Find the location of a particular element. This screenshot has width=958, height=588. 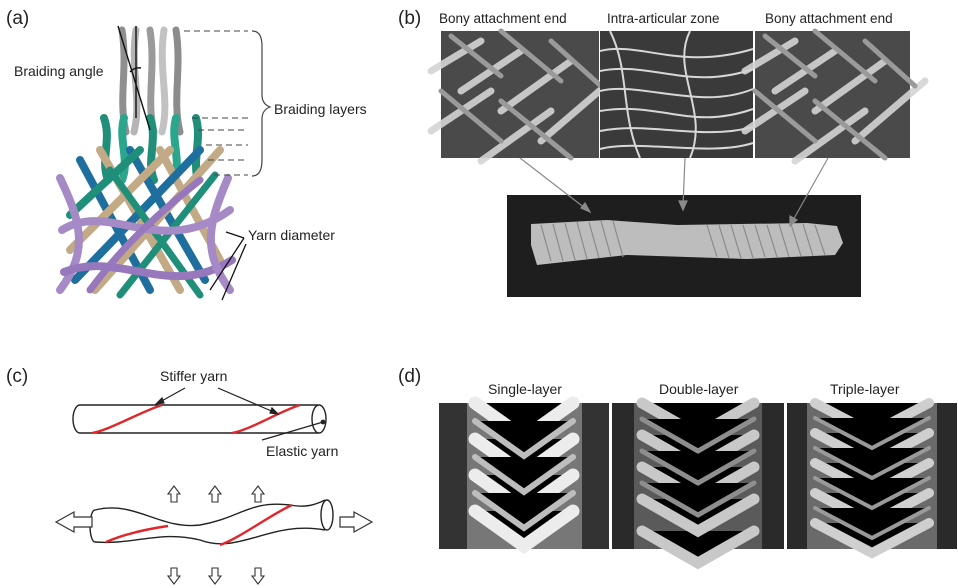

scaffold-strip is located at coordinates (687, 242).